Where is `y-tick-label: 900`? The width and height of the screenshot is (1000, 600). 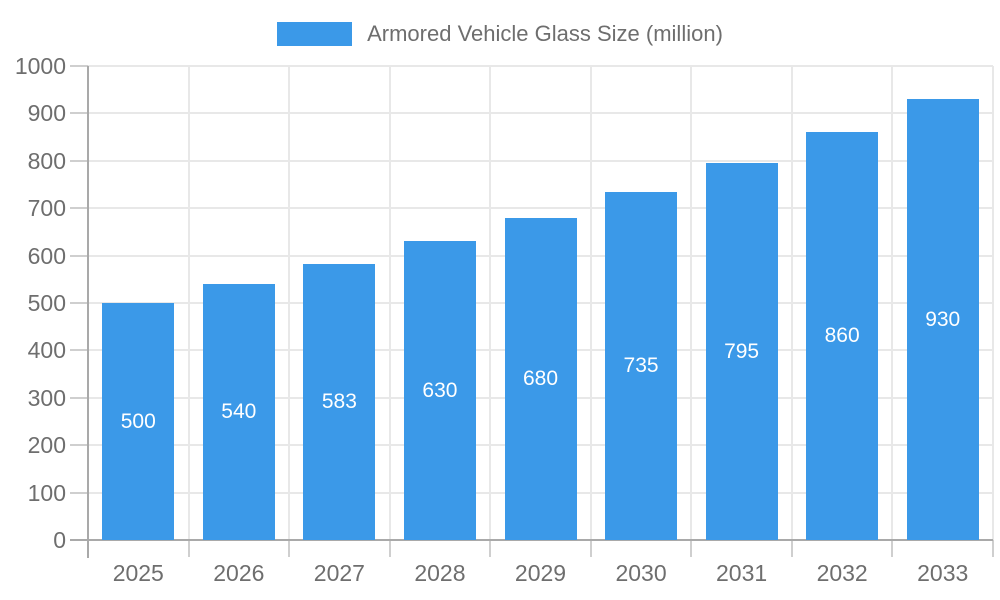 y-tick-label: 900 is located at coordinates (46, 113).